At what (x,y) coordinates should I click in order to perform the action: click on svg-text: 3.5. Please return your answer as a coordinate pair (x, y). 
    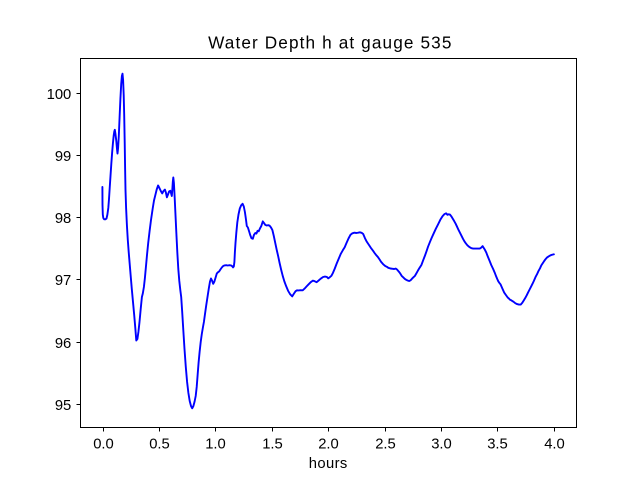
    Looking at the image, I should click on (497, 445).